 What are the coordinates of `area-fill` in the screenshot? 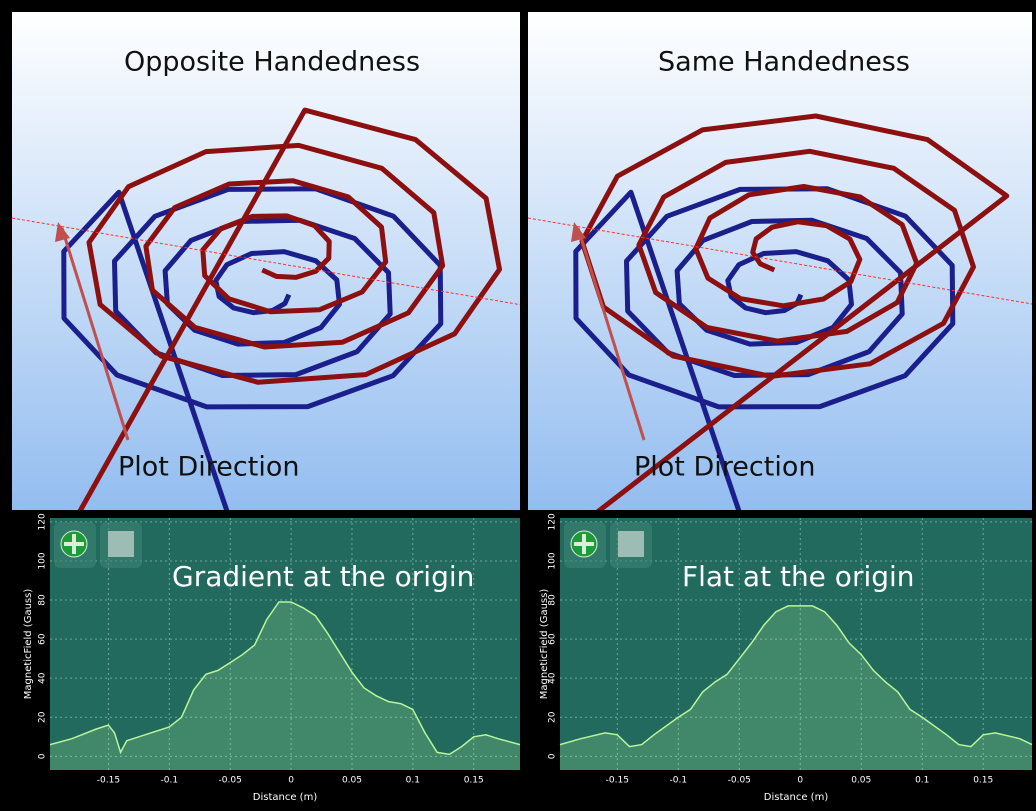 It's located at (796, 687).